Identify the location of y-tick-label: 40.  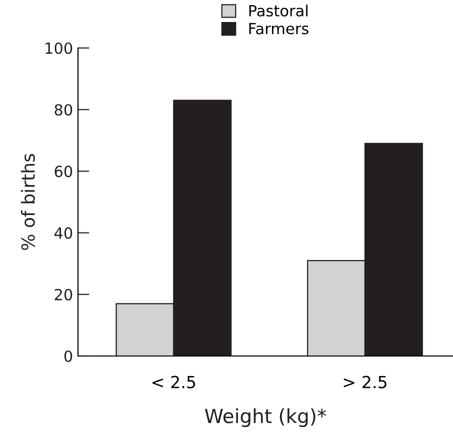
(63, 233).